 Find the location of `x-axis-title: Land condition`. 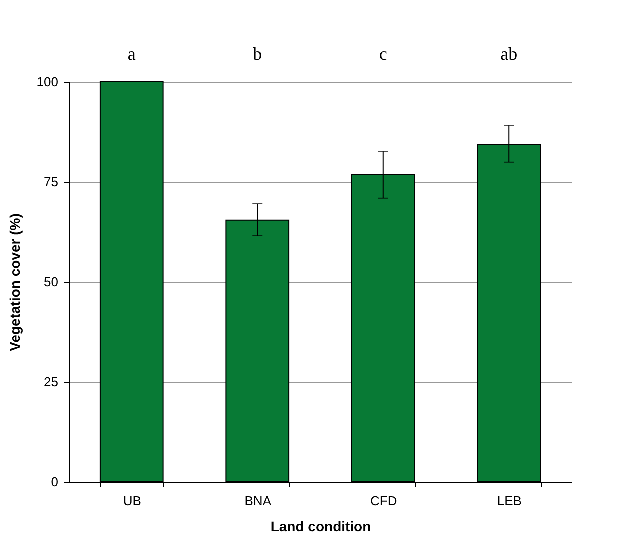

x-axis-title: Land condition is located at coordinates (321, 525).